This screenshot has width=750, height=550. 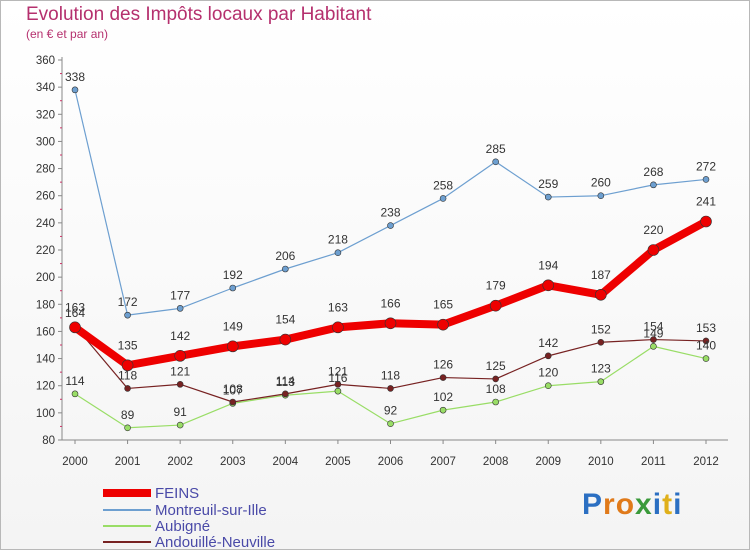 What do you see at coordinates (548, 265) in the screenshot?
I see `data-label: 194` at bounding box center [548, 265].